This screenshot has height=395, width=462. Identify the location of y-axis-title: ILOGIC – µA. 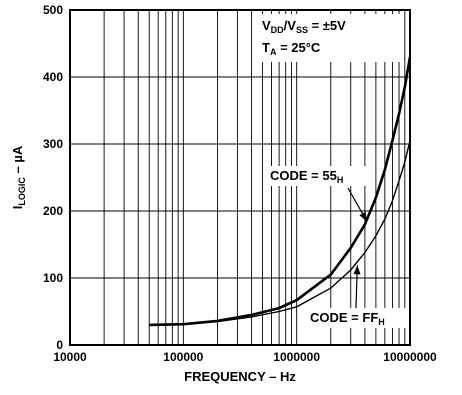
(18, 177).